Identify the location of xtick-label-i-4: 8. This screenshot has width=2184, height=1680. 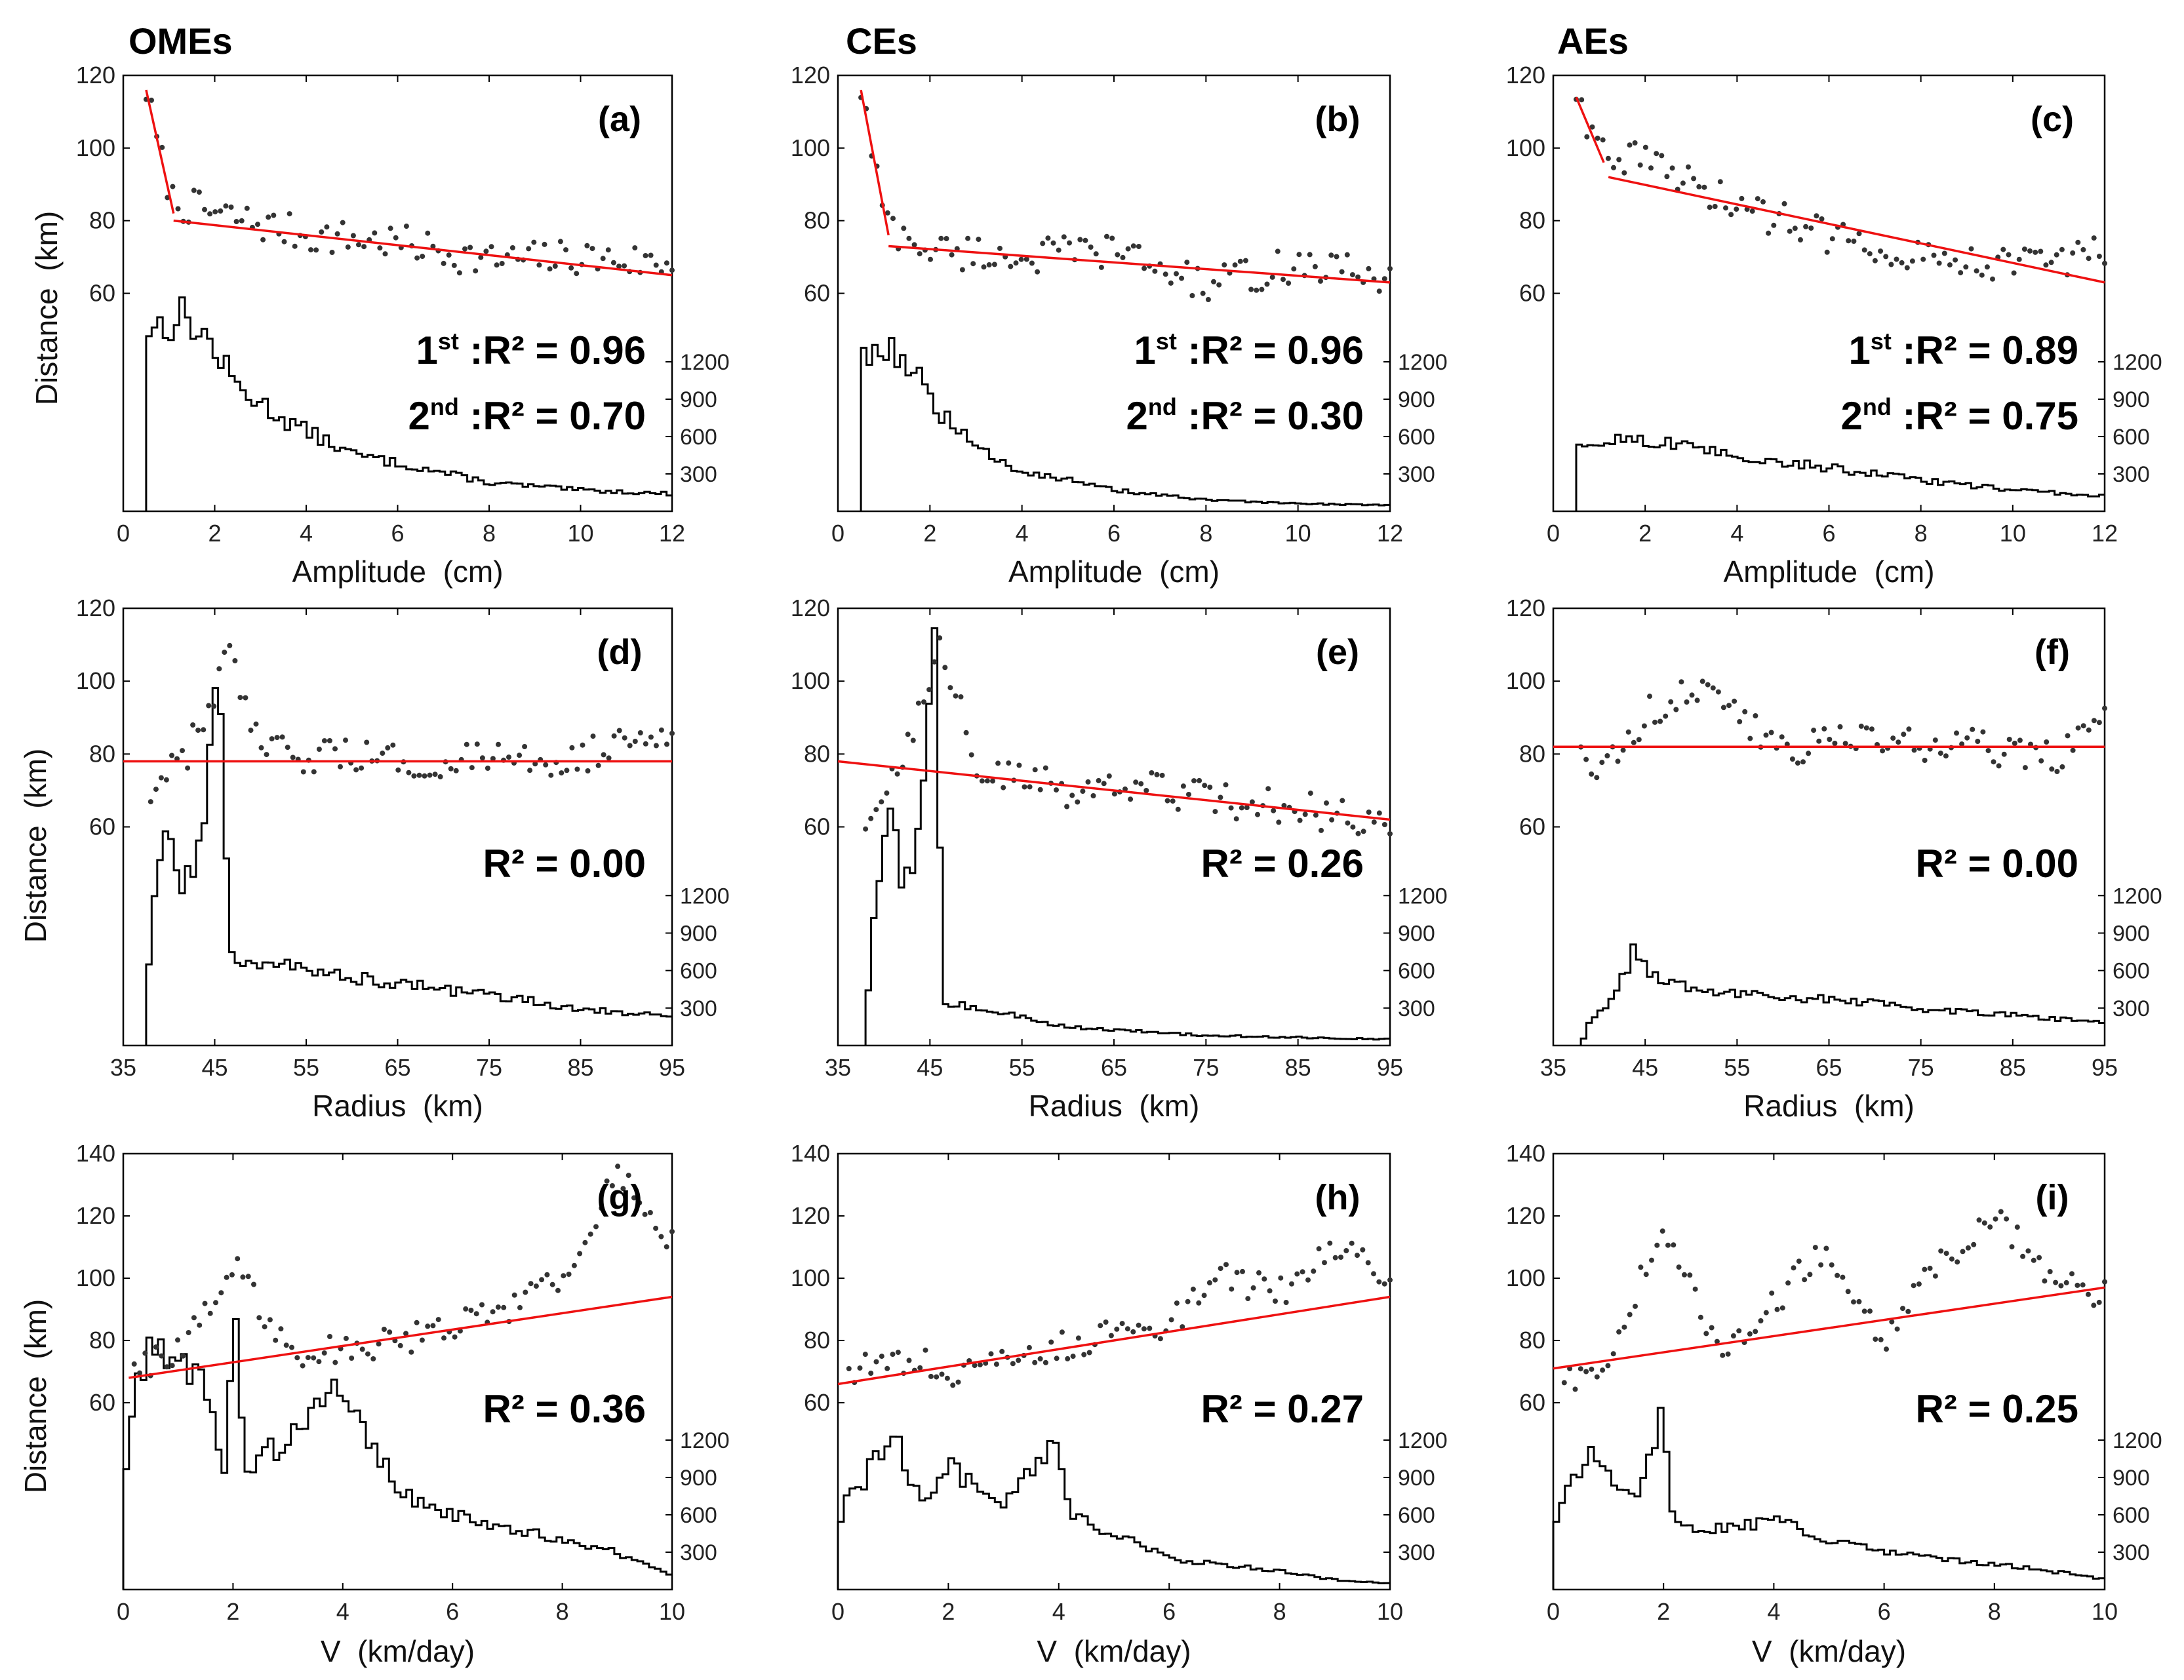
(1994, 1611).